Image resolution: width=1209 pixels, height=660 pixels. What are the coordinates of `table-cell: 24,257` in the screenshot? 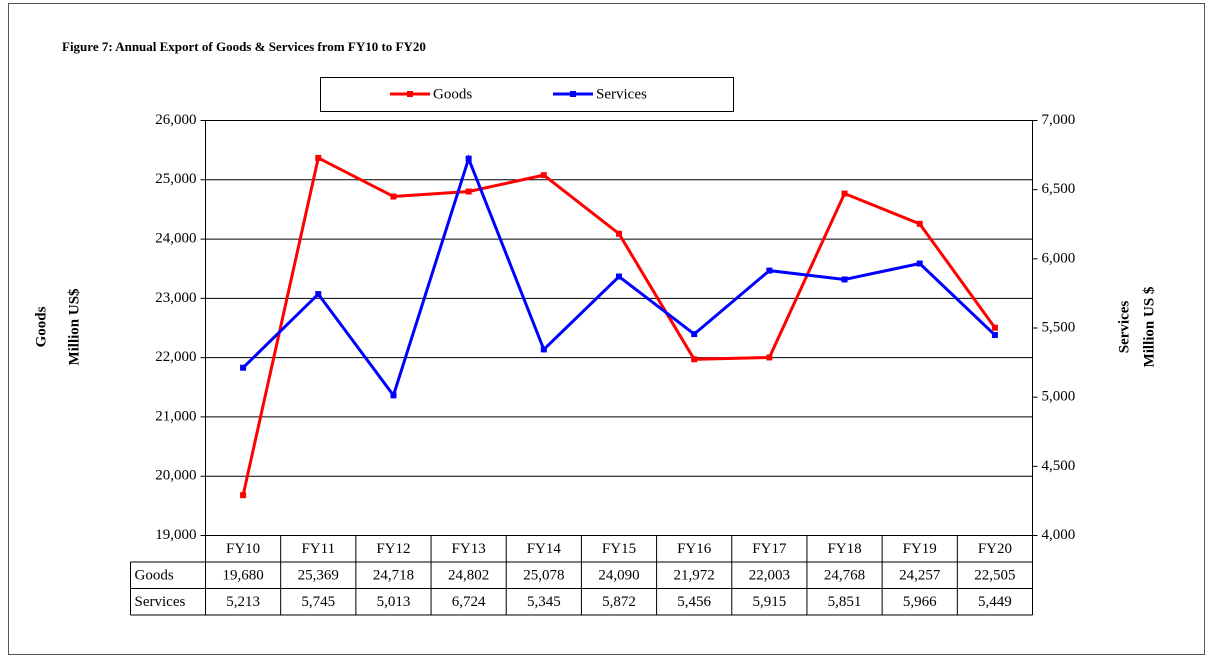 It's located at (920, 576).